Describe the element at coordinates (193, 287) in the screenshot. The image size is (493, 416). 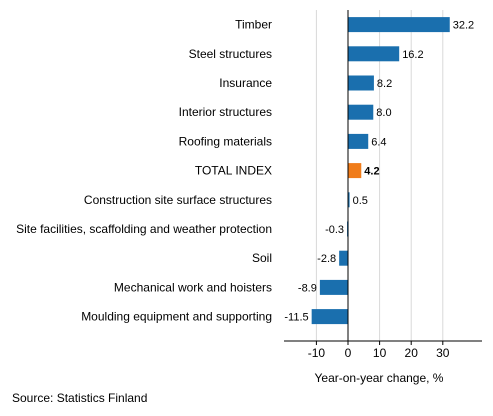
I see `category-label: Mechanical work and hoisters` at that location.